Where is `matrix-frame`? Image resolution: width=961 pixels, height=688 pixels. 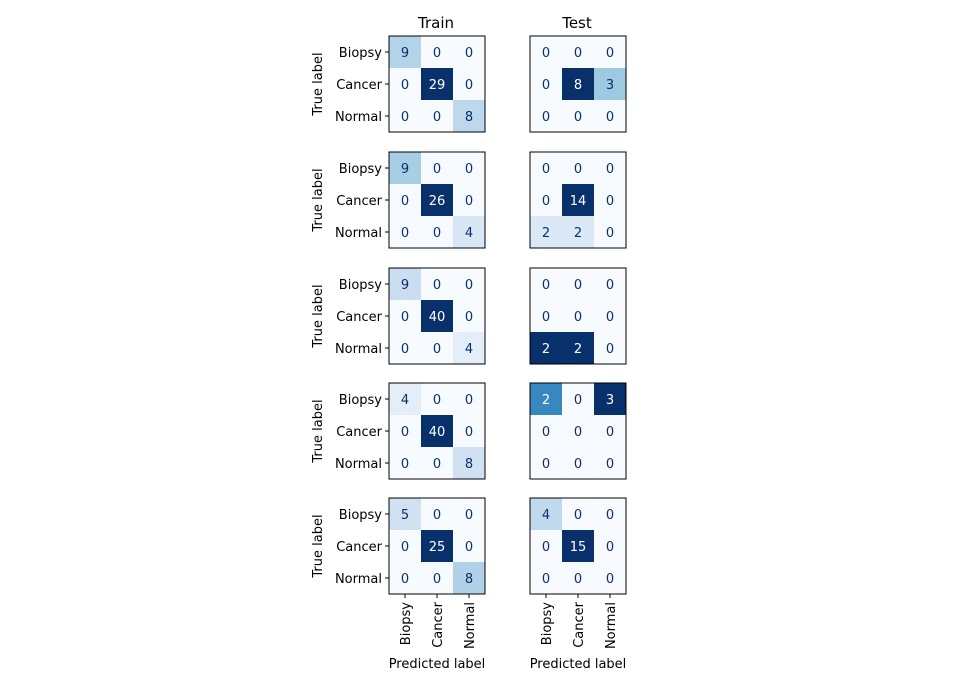 matrix-frame is located at coordinates (578, 200).